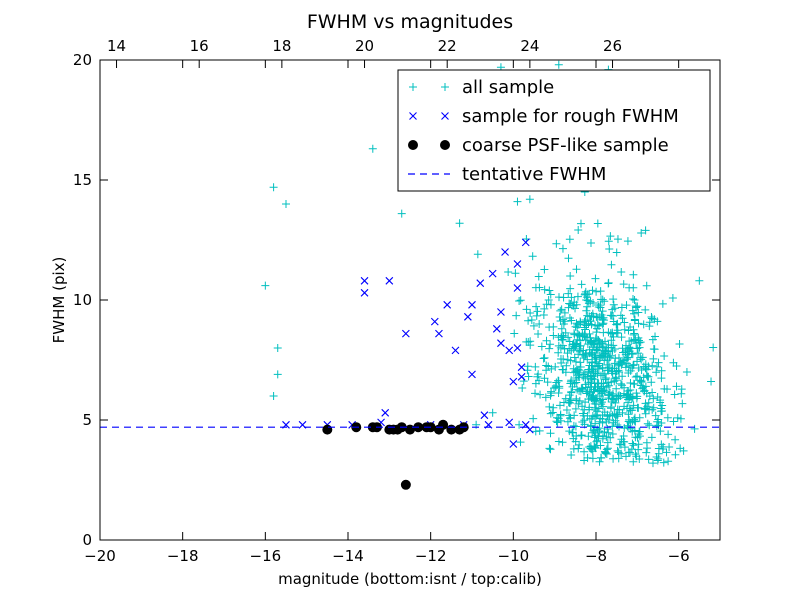 This screenshot has width=800, height=600. I want to click on top-x-tick-label: 20, so click(364, 46).